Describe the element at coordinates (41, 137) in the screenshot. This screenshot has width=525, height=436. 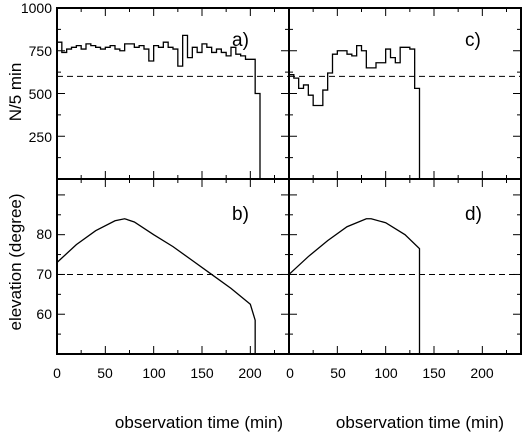
I see `y-tick-label-top-250: 250` at that location.